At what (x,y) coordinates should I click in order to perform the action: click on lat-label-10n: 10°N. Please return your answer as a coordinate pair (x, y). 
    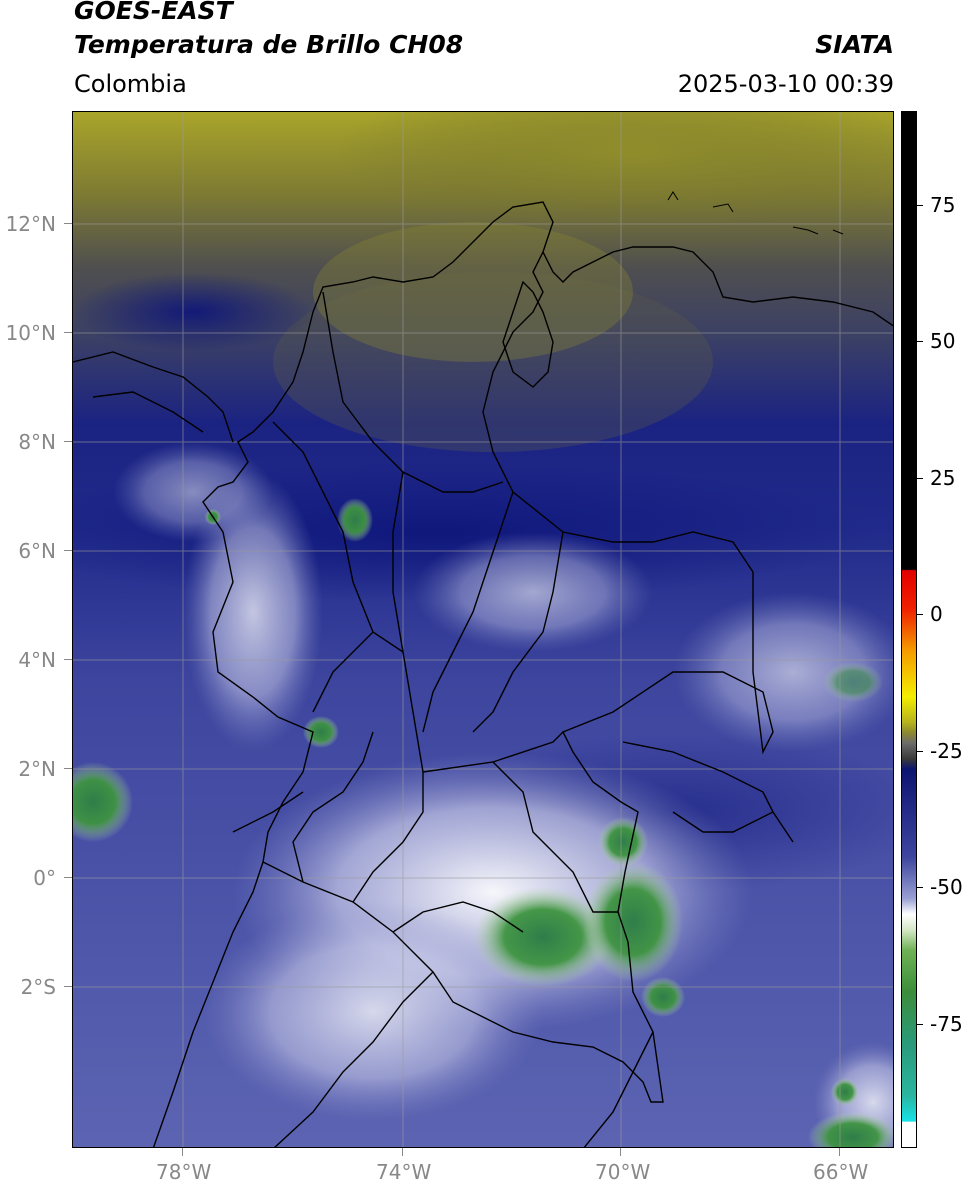
    Looking at the image, I should click on (30, 333).